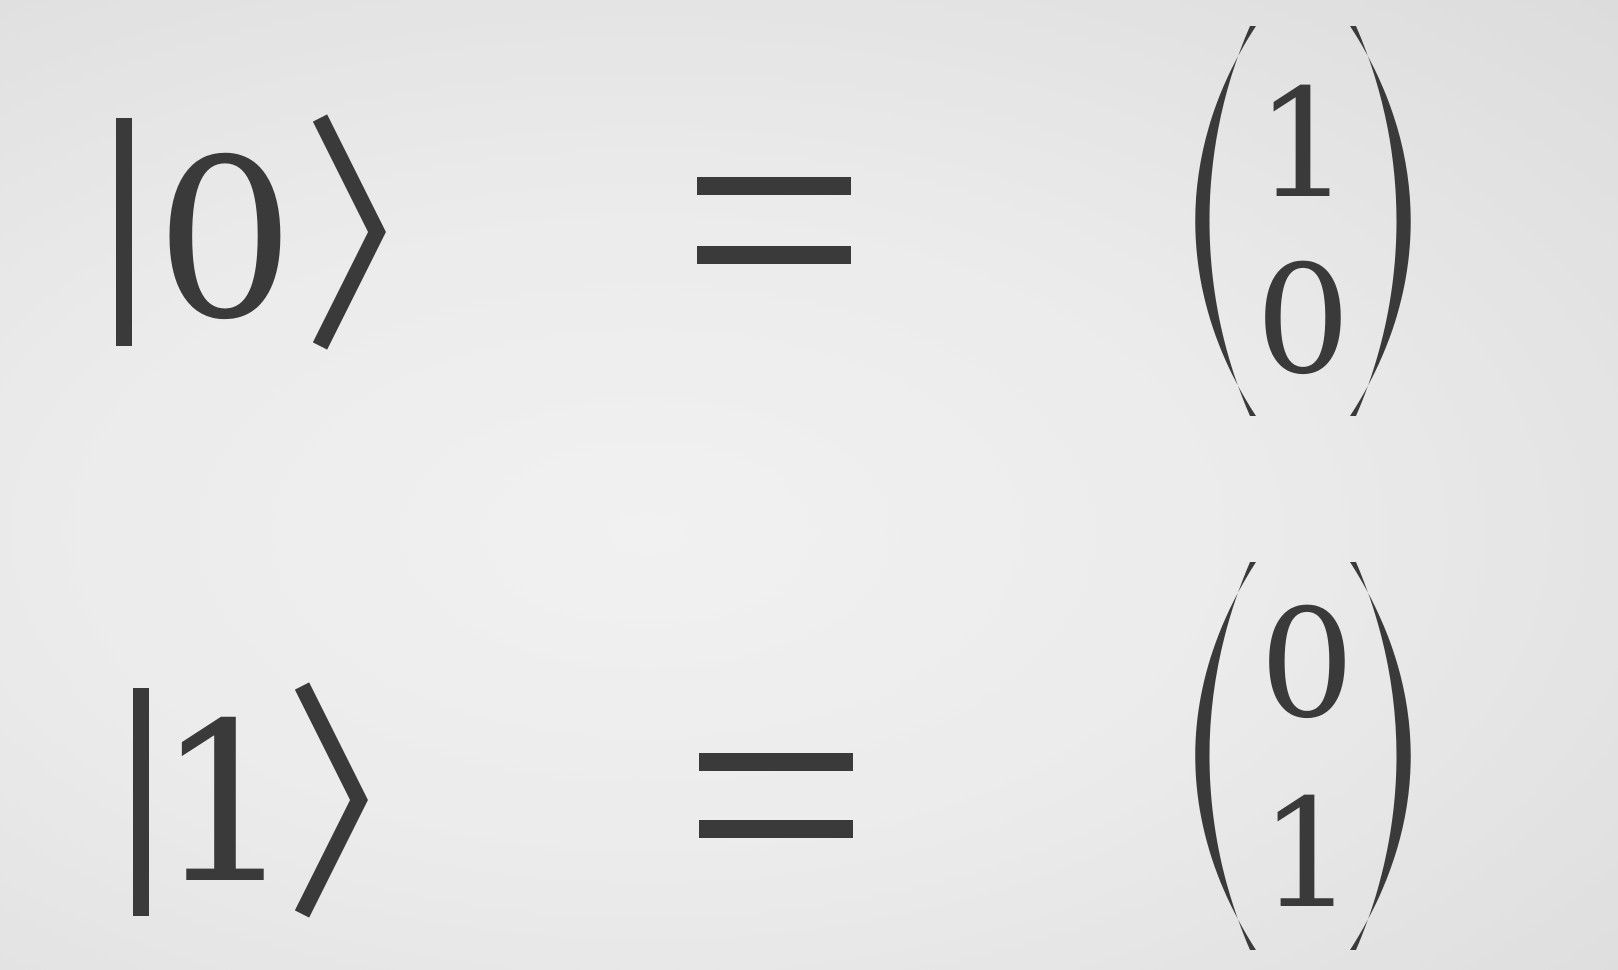  I want to click on column-vector: 1 0, so click(1303, 221).